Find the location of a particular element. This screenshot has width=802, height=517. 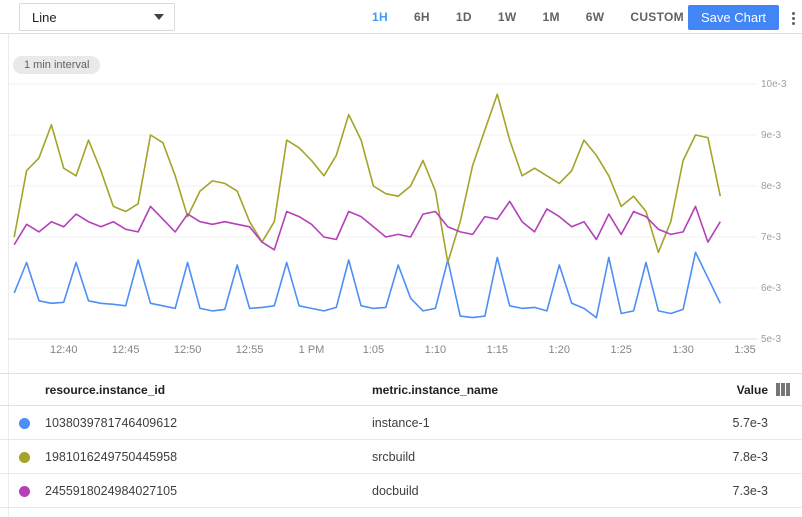

y-axis-label: 7e-3 is located at coordinates (771, 237).